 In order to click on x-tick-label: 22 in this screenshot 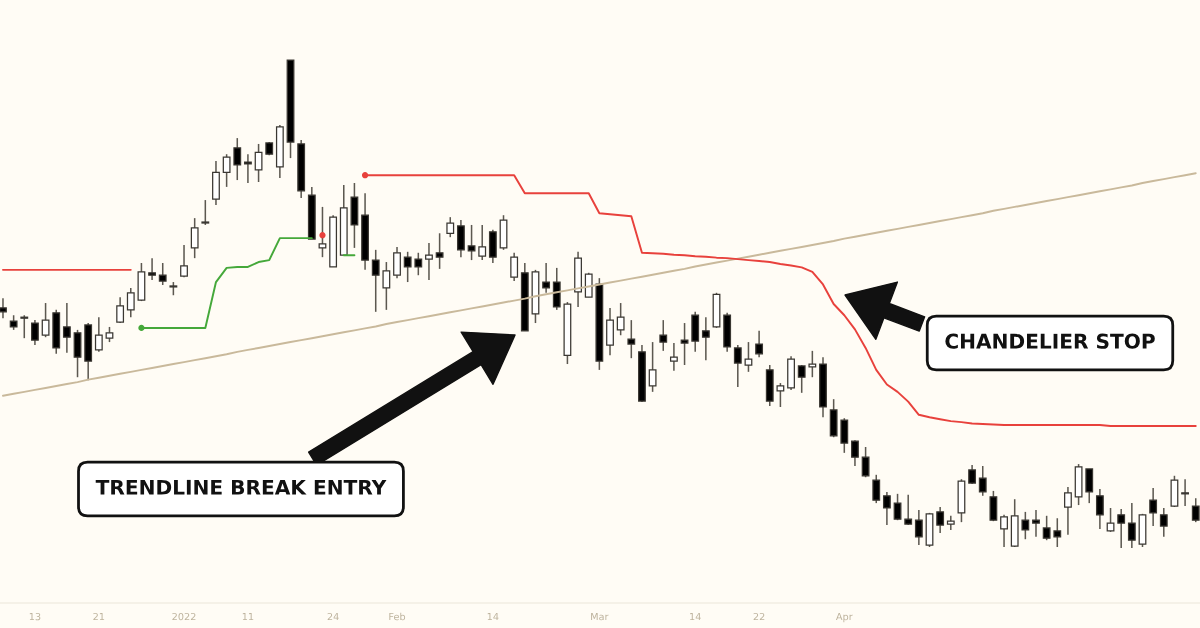, I will do `click(759, 616)`.